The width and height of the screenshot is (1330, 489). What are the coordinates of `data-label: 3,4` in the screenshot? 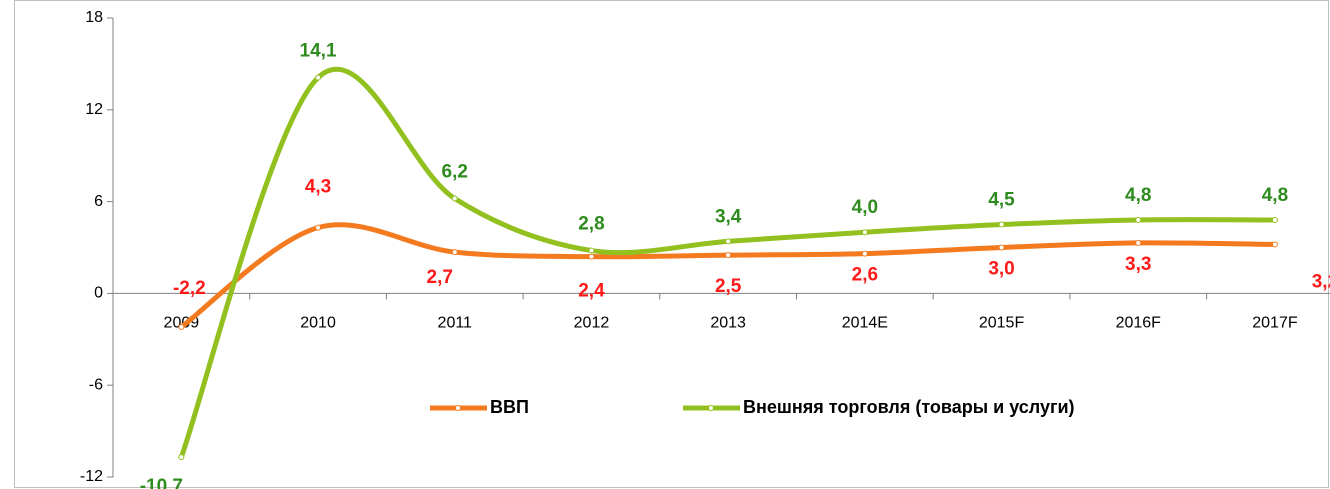 It's located at (728, 216).